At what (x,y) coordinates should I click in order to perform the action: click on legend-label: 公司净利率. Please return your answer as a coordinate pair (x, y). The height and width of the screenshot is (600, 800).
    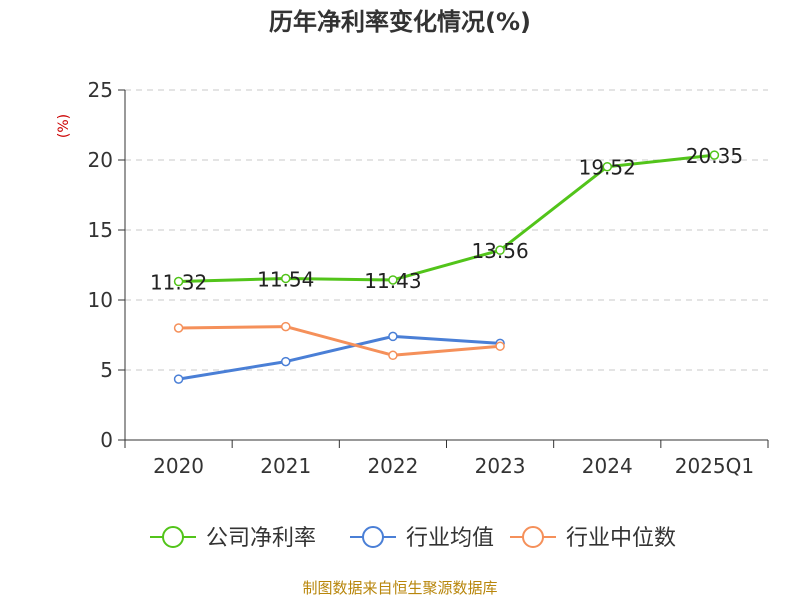
    Looking at the image, I should click on (261, 538).